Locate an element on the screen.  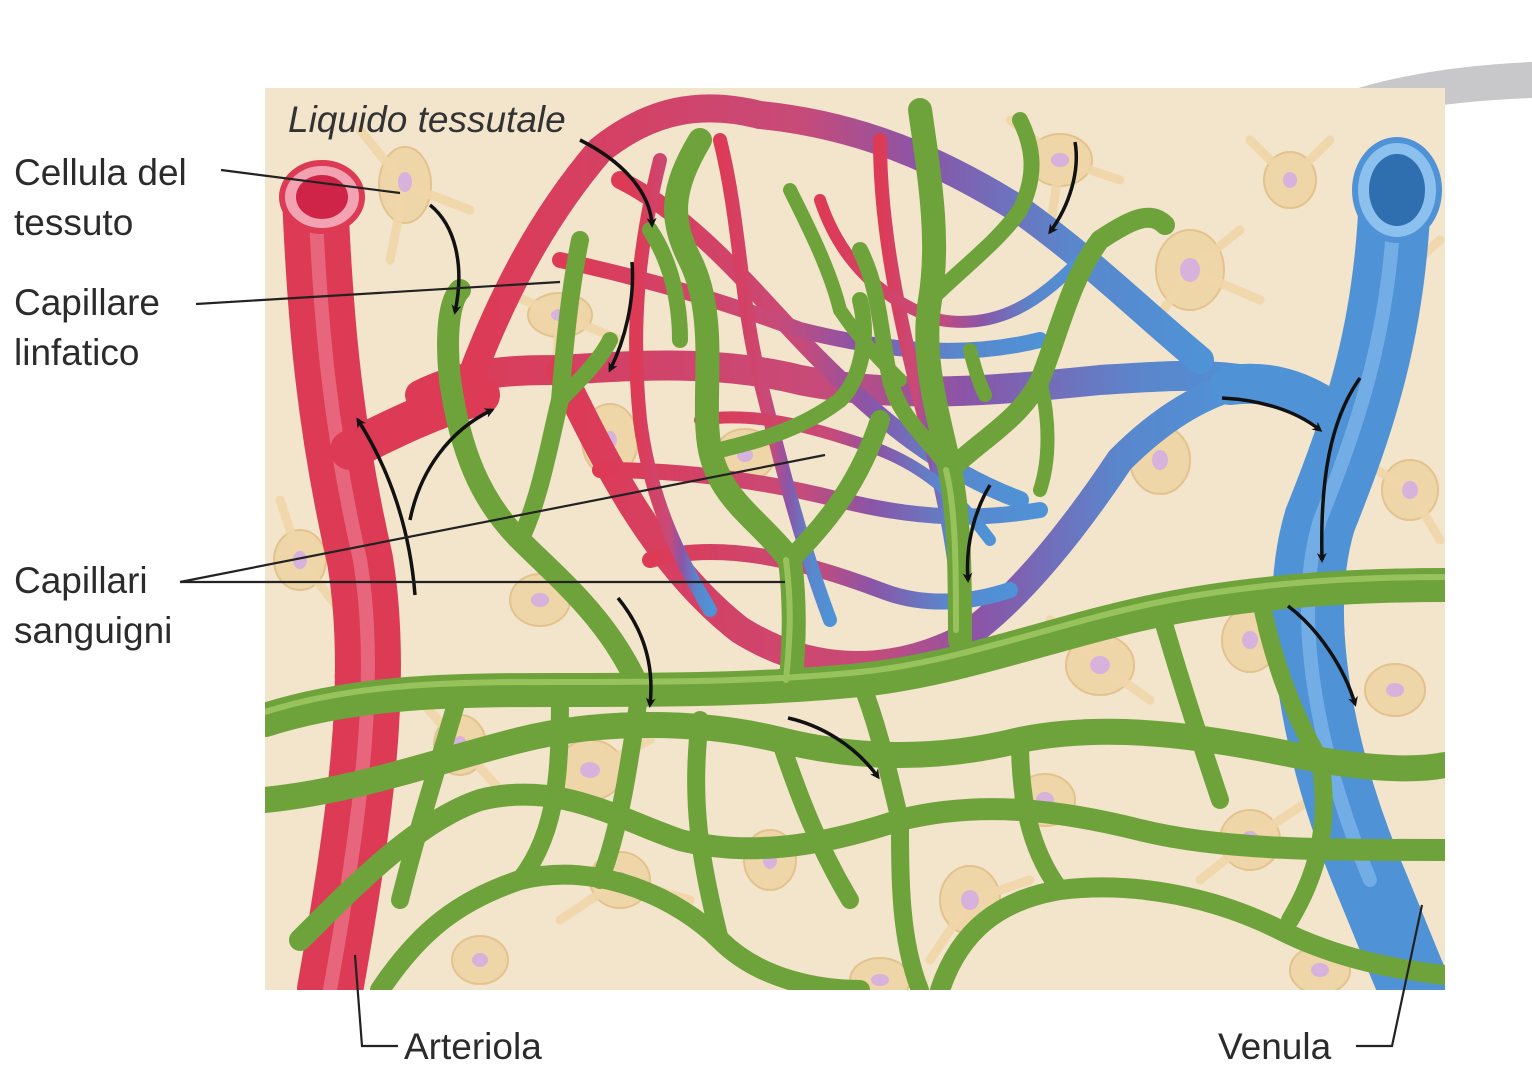
label-blood-capillaries-line2: sanguigni is located at coordinates (93, 630).